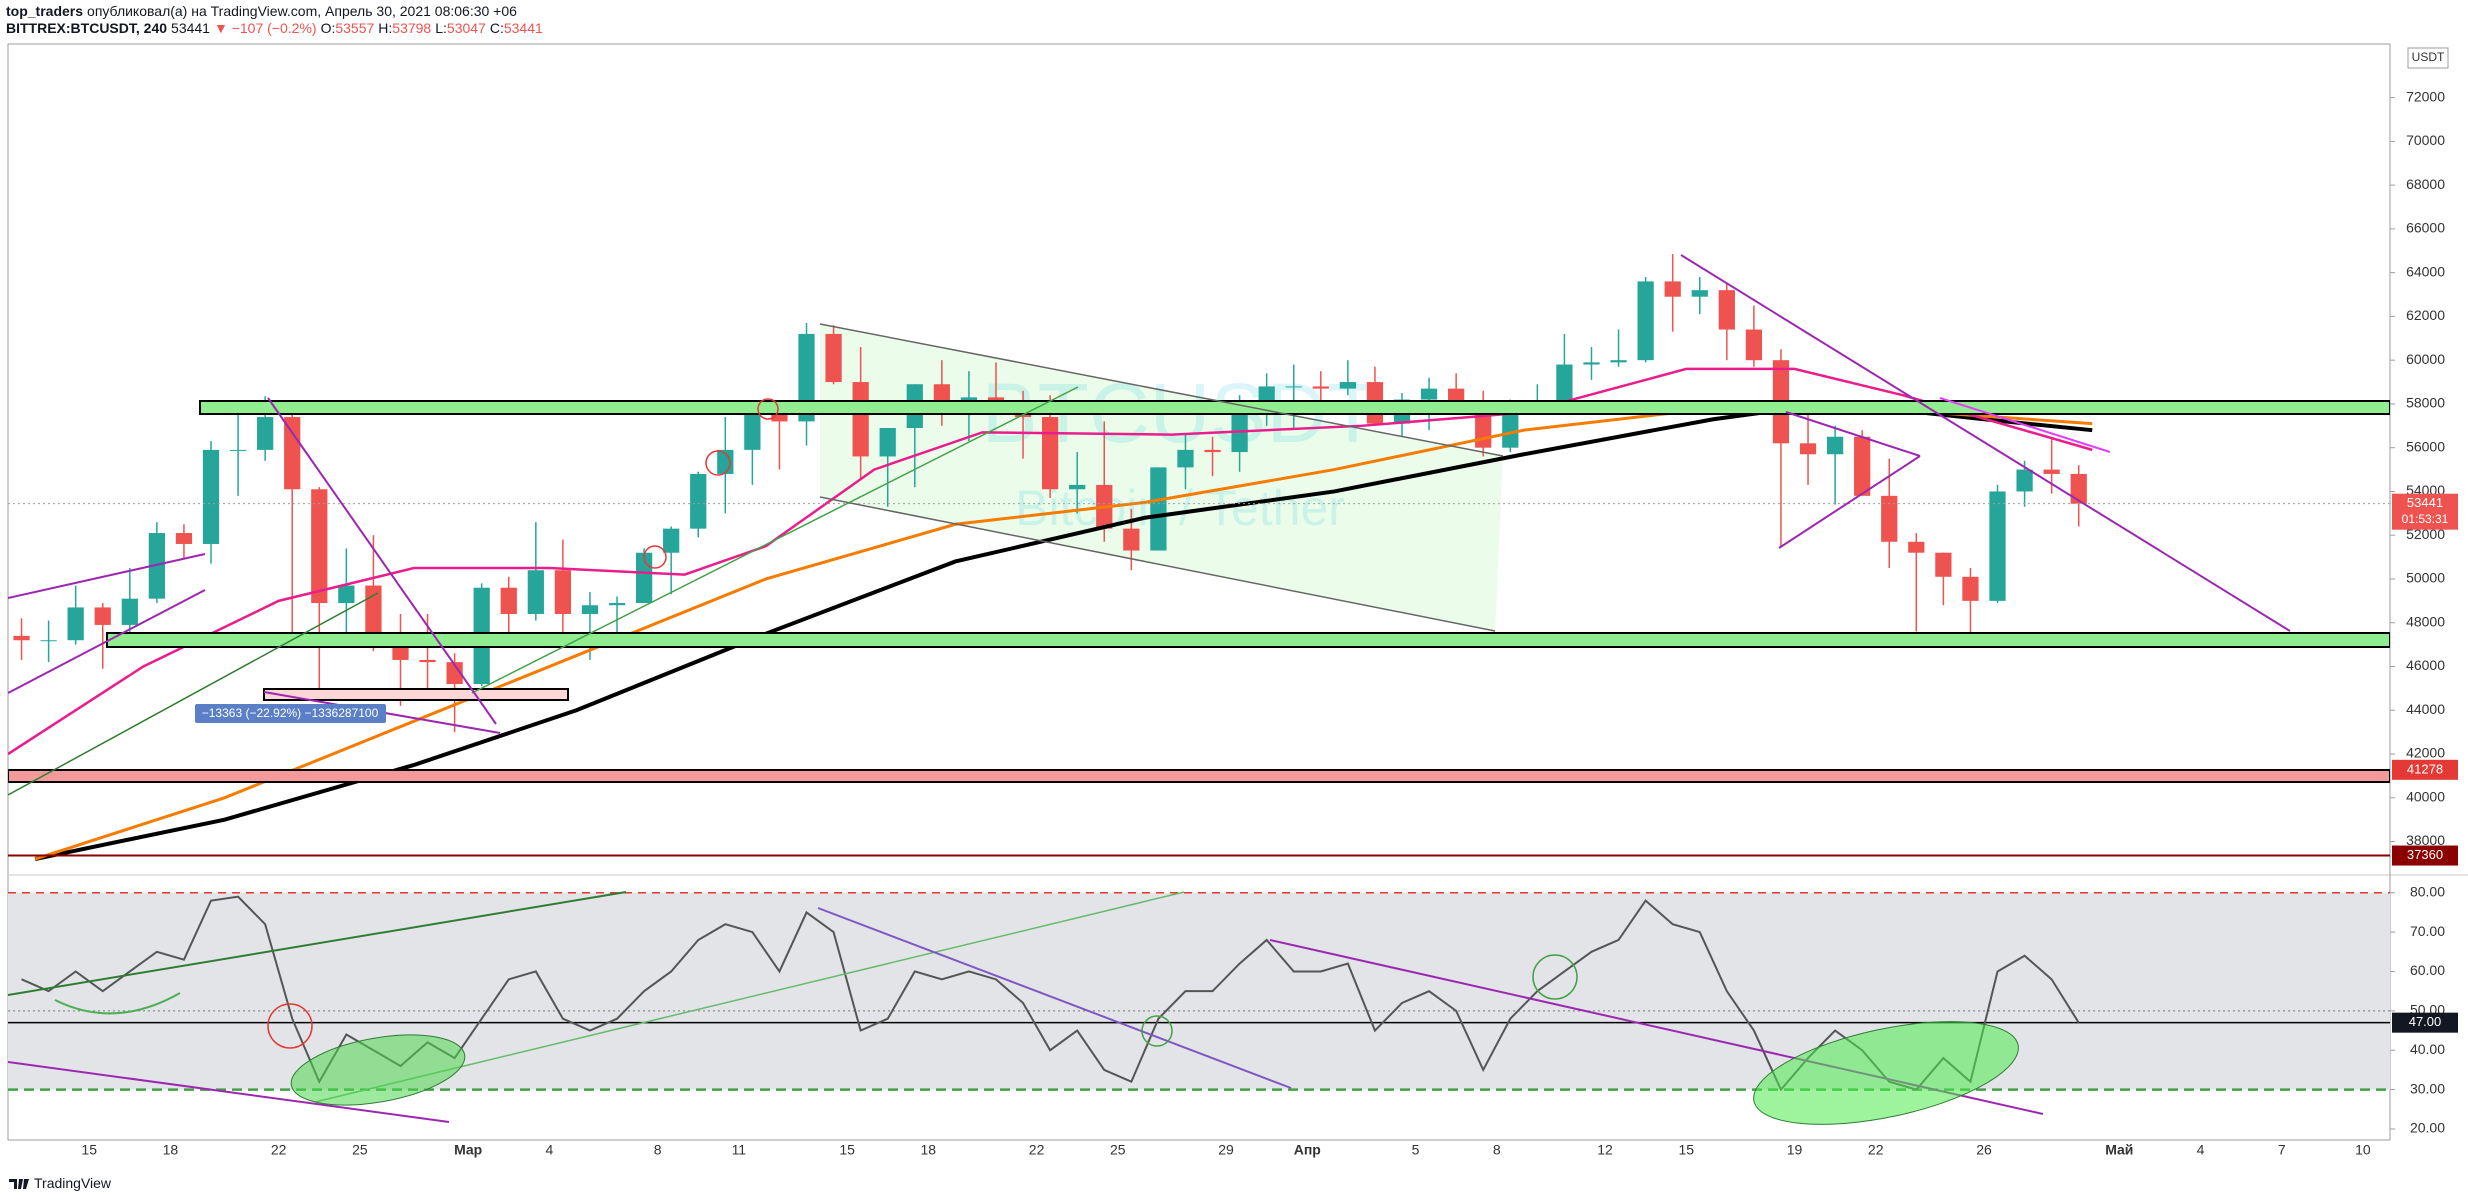 This screenshot has width=2468, height=1202. What do you see at coordinates (2427, 1049) in the screenshot?
I see `y-tick-label: 40.00` at bounding box center [2427, 1049].